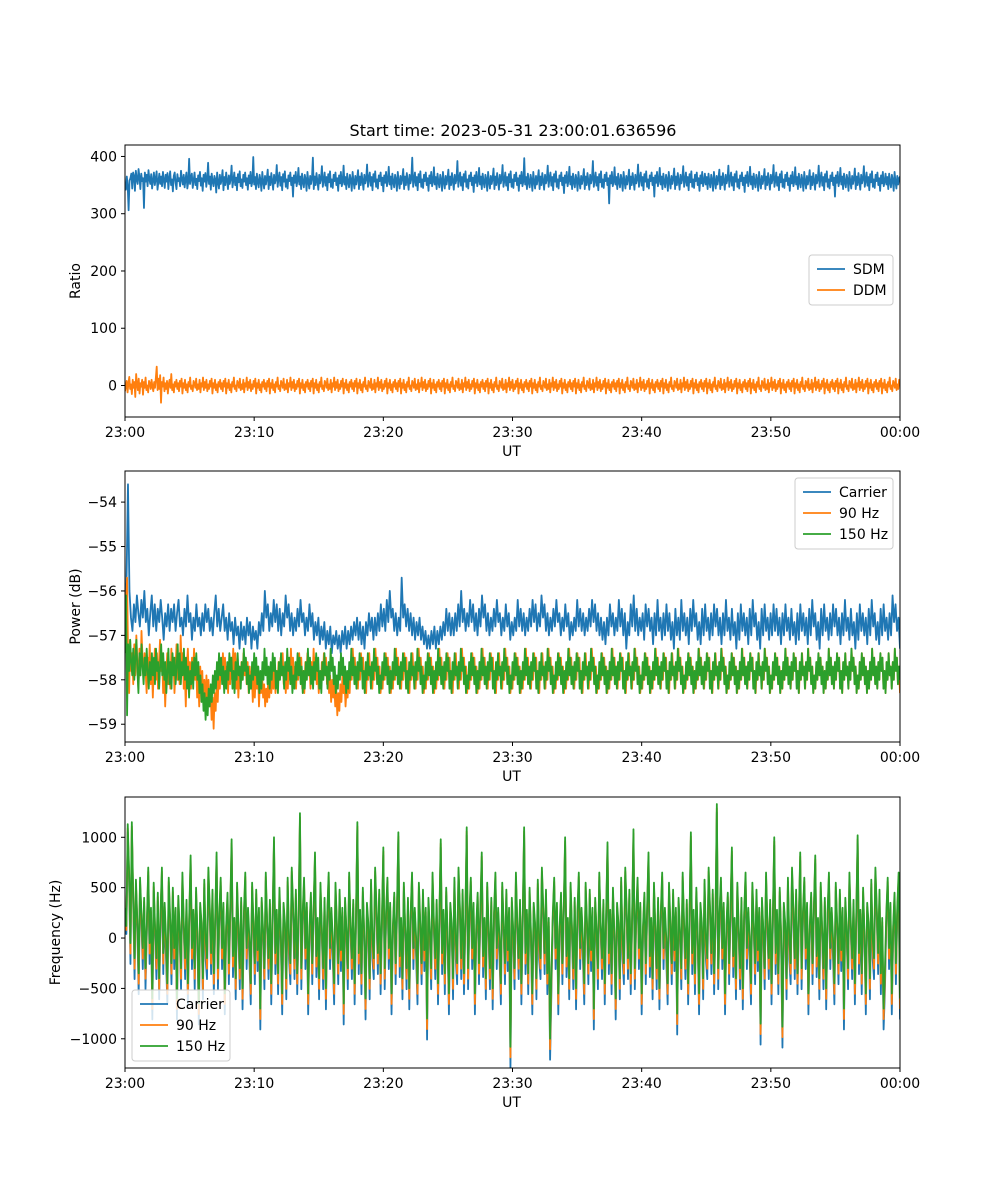 This screenshot has width=1000, height=1200. Describe the element at coordinates (869, 270) in the screenshot. I see `legend-label: SDM` at that location.